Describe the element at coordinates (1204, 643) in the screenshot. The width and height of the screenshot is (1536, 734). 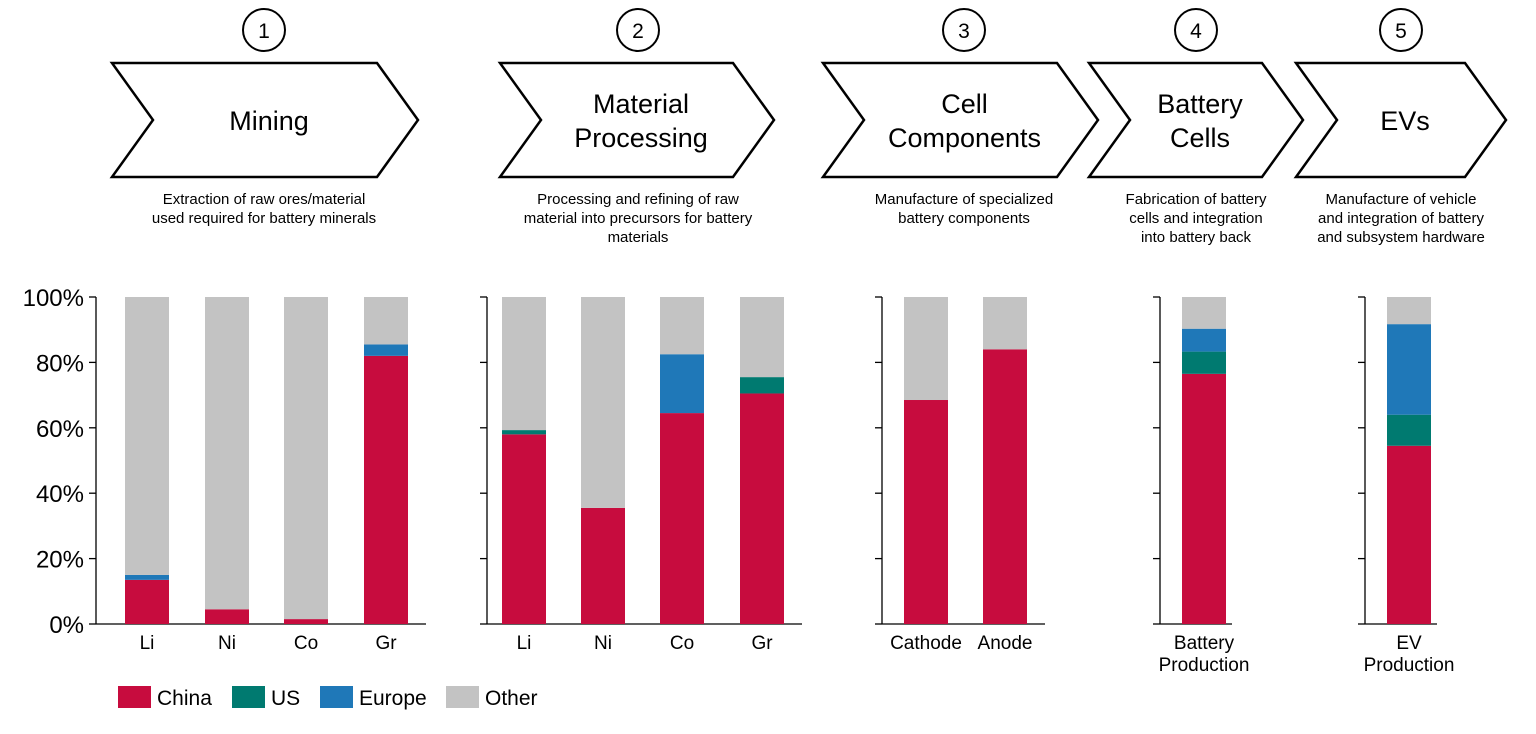
I see `x-category-label: Battery` at that location.